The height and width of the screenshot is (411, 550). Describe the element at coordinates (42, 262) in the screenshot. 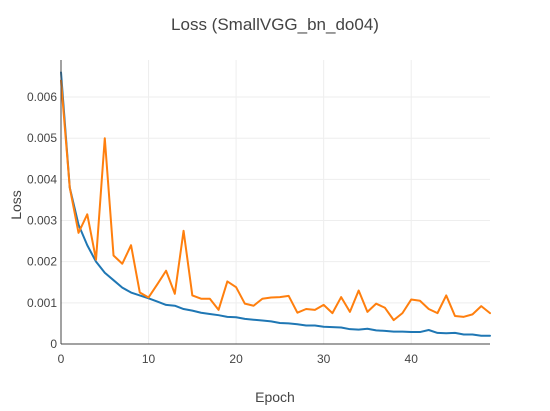

I see `y-tick-label: 0.002` at that location.